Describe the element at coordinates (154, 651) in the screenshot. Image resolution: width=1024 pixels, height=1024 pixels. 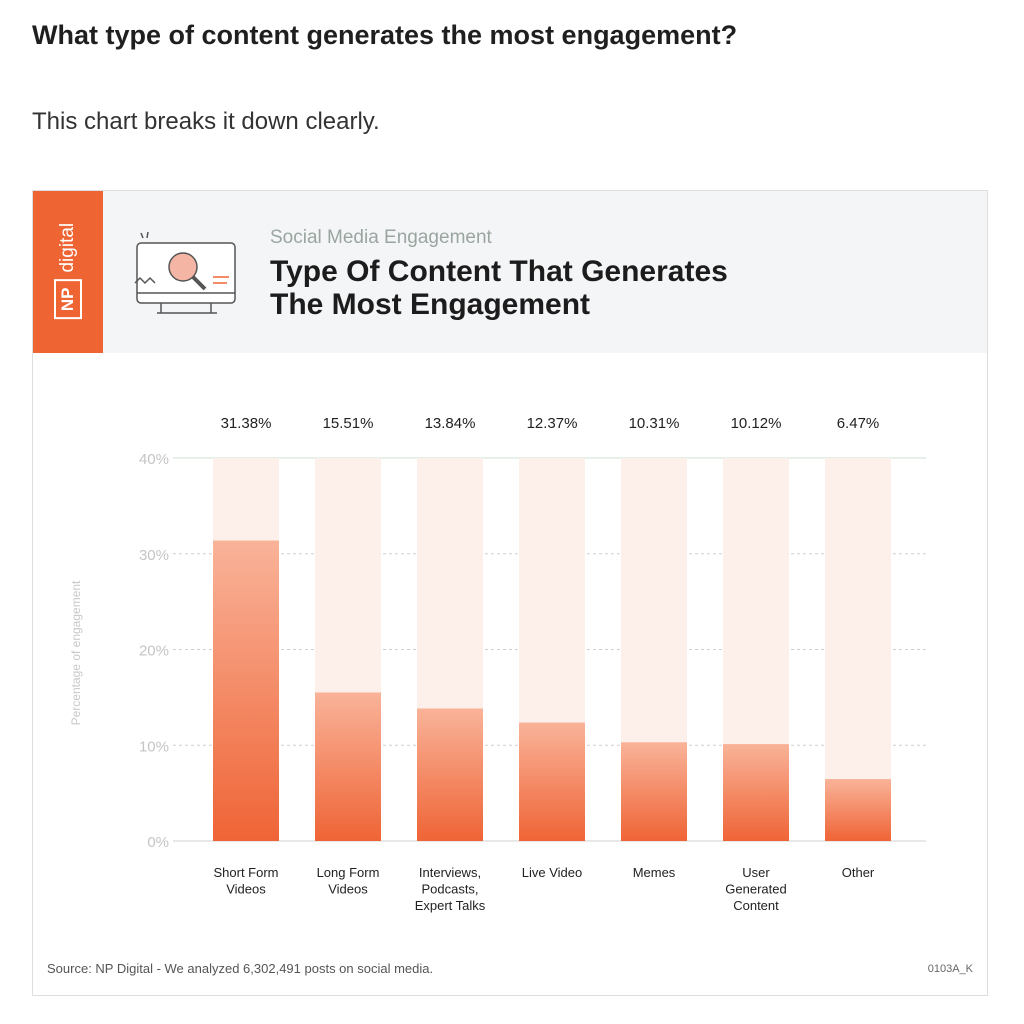
I see `y-tick-label: 20%` at that location.